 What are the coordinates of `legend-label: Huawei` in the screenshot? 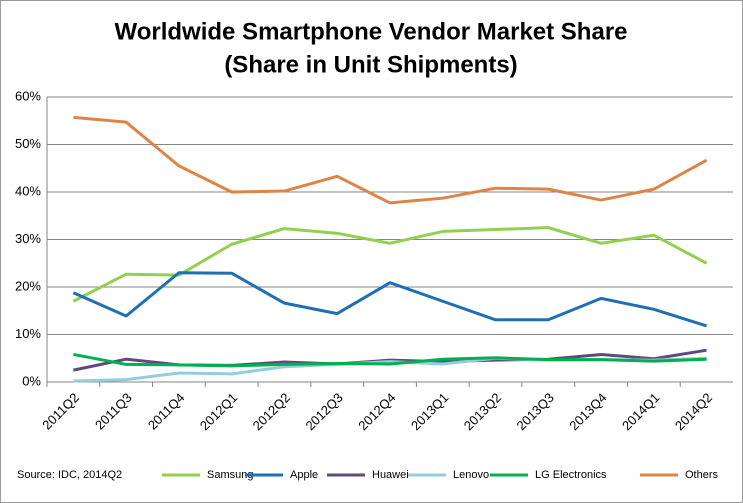 It's located at (390, 475).